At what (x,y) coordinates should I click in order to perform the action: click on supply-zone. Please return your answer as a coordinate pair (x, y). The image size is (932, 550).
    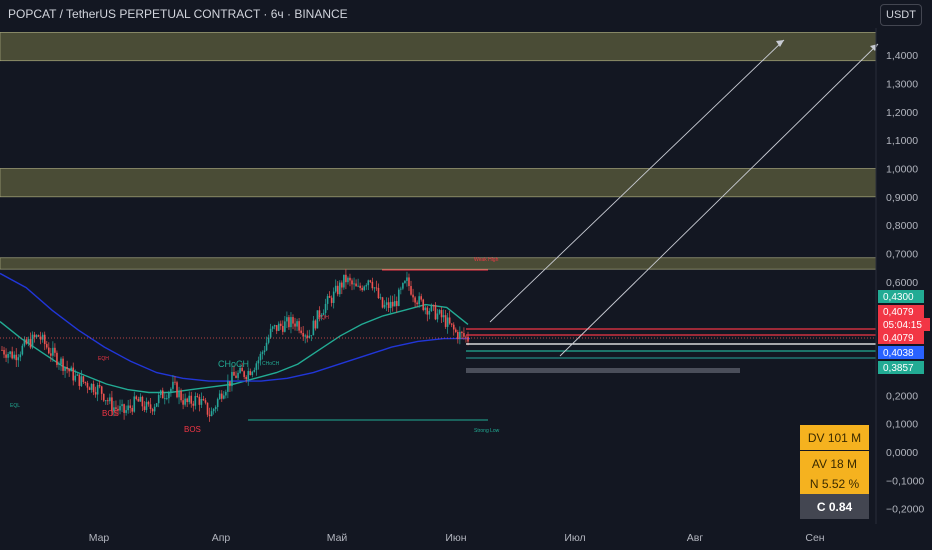
    Looking at the image, I should click on (438, 47).